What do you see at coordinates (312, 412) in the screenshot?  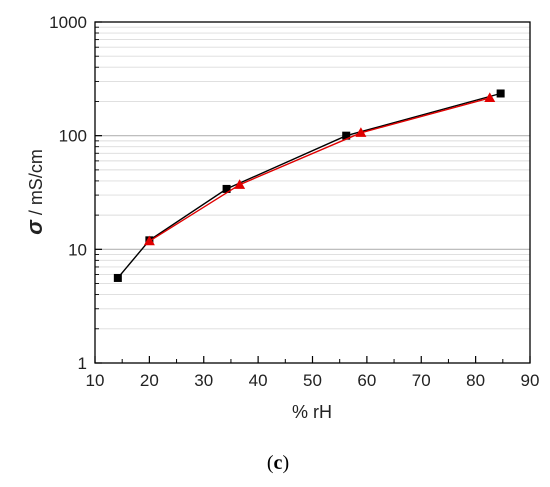 I see `x-axis-title: % rH` at bounding box center [312, 412].